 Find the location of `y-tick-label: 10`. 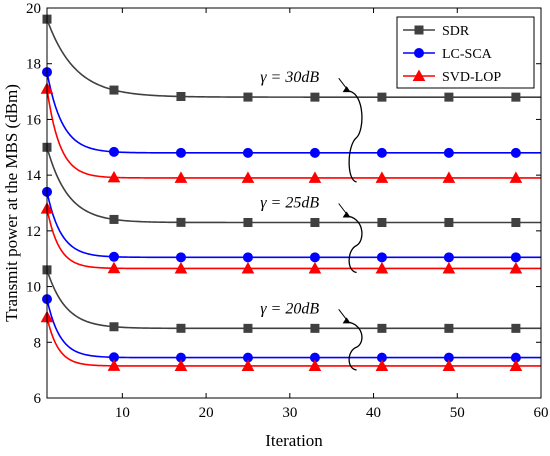

y-tick-label: 10 is located at coordinates (33, 288).